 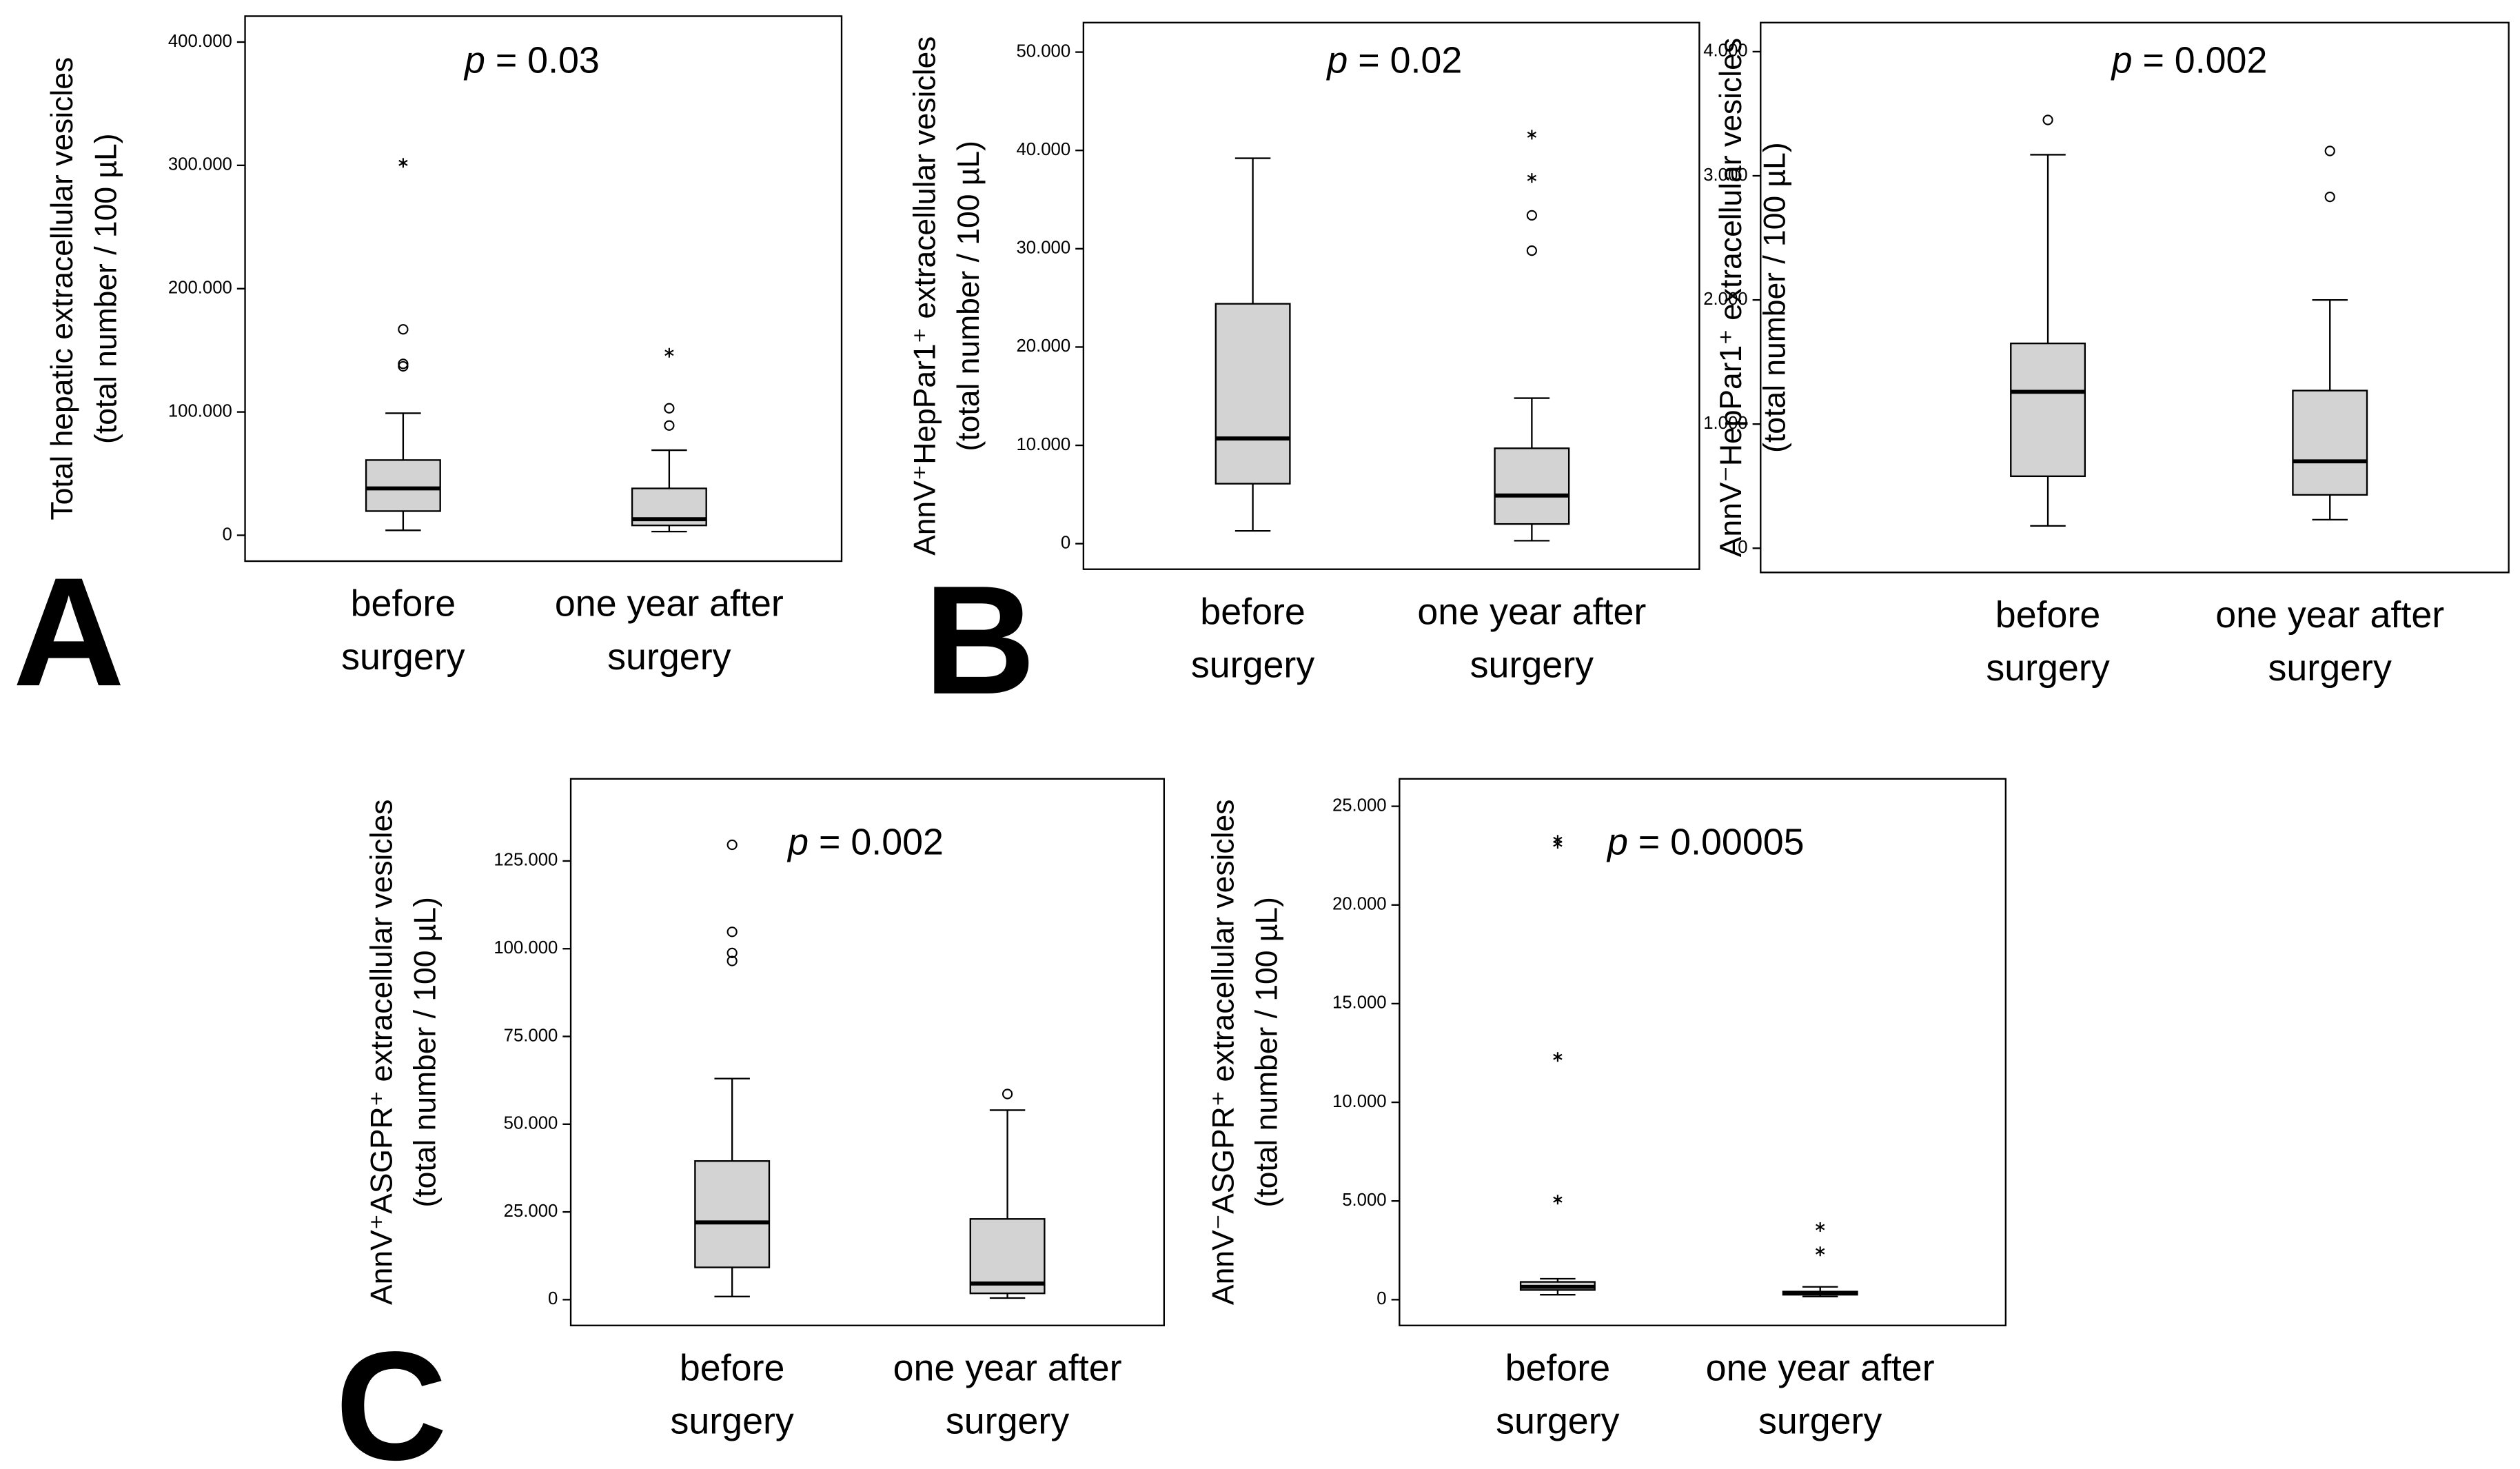 What do you see at coordinates (69, 631) in the screenshot?
I see `panel-label: A` at bounding box center [69, 631].